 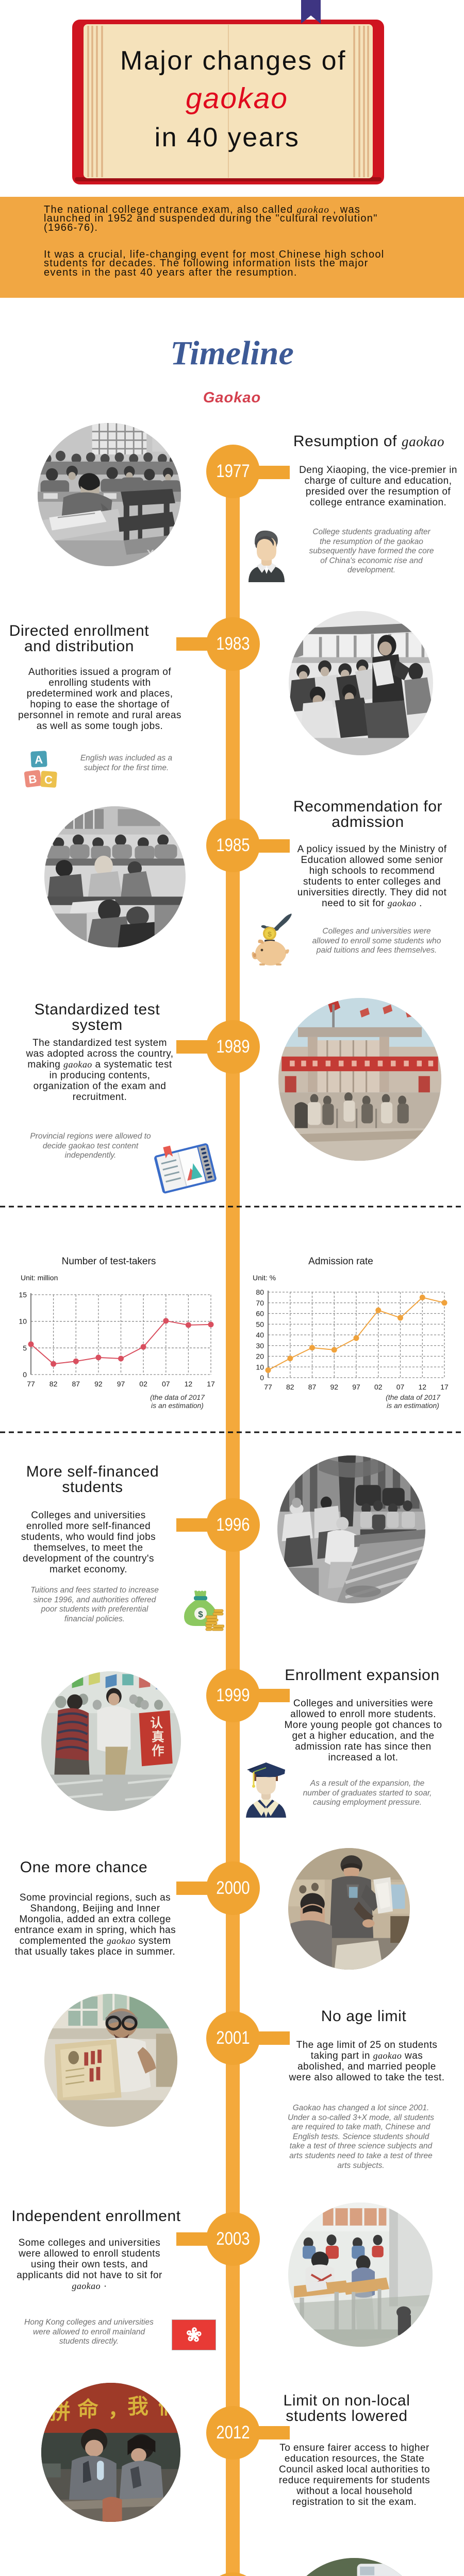 What do you see at coordinates (158, 1737) in the screenshot?
I see `svg-text: 真` at bounding box center [158, 1737].